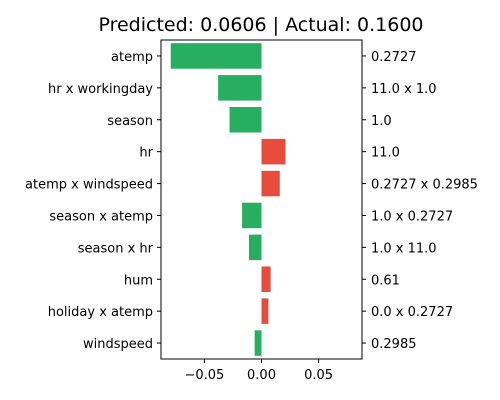 This screenshot has width=500, height=400. What do you see at coordinates (101, 216) in the screenshot?
I see `y-tick-label: season x atemp` at bounding box center [101, 216].